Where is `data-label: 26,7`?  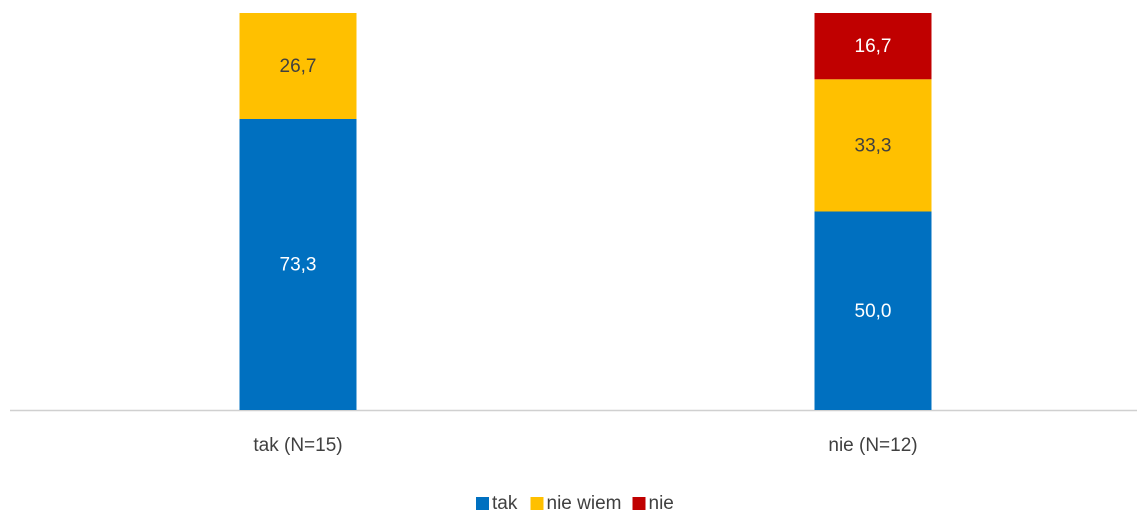
data-label: 26,7 is located at coordinates (298, 66).